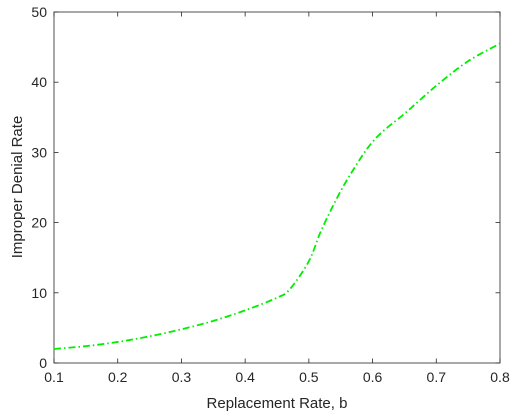 The image size is (513, 417). What do you see at coordinates (39, 12) in the screenshot?
I see `y-tick-label: 50` at bounding box center [39, 12].